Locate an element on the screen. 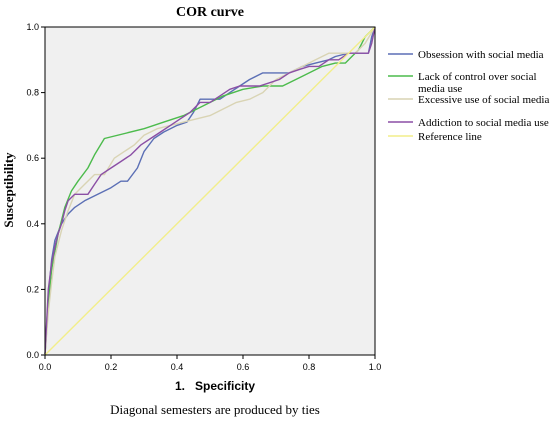 The width and height of the screenshot is (550, 426). chart-footnote: Diagonal semesters are produced by ties is located at coordinates (215, 409).